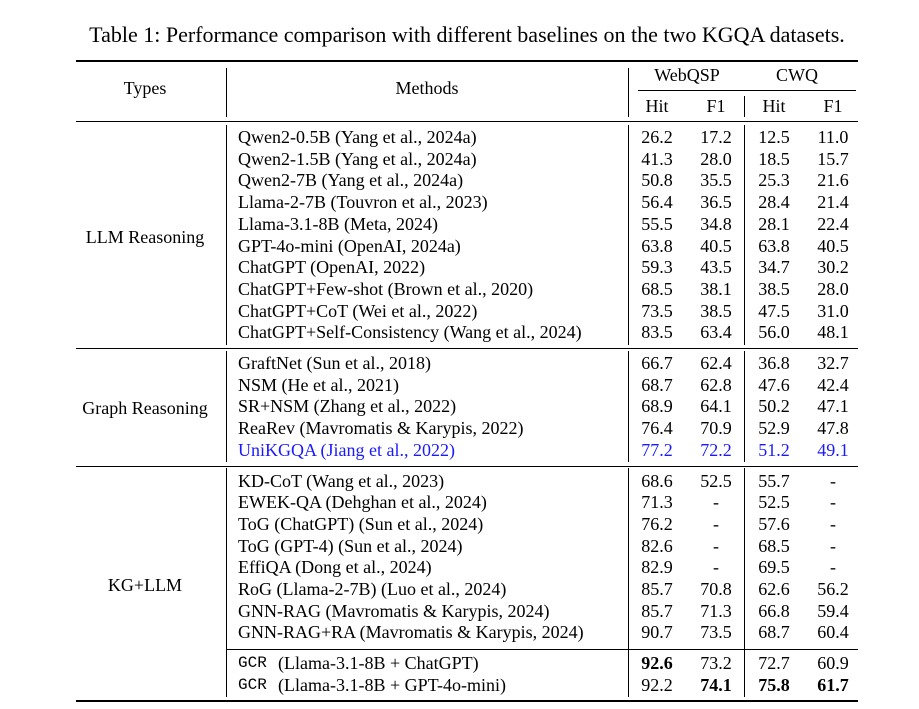 Image resolution: width=919 pixels, height=709 pixels. Describe the element at coordinates (657, 106) in the screenshot. I see `metric-header: Hit` at that location.